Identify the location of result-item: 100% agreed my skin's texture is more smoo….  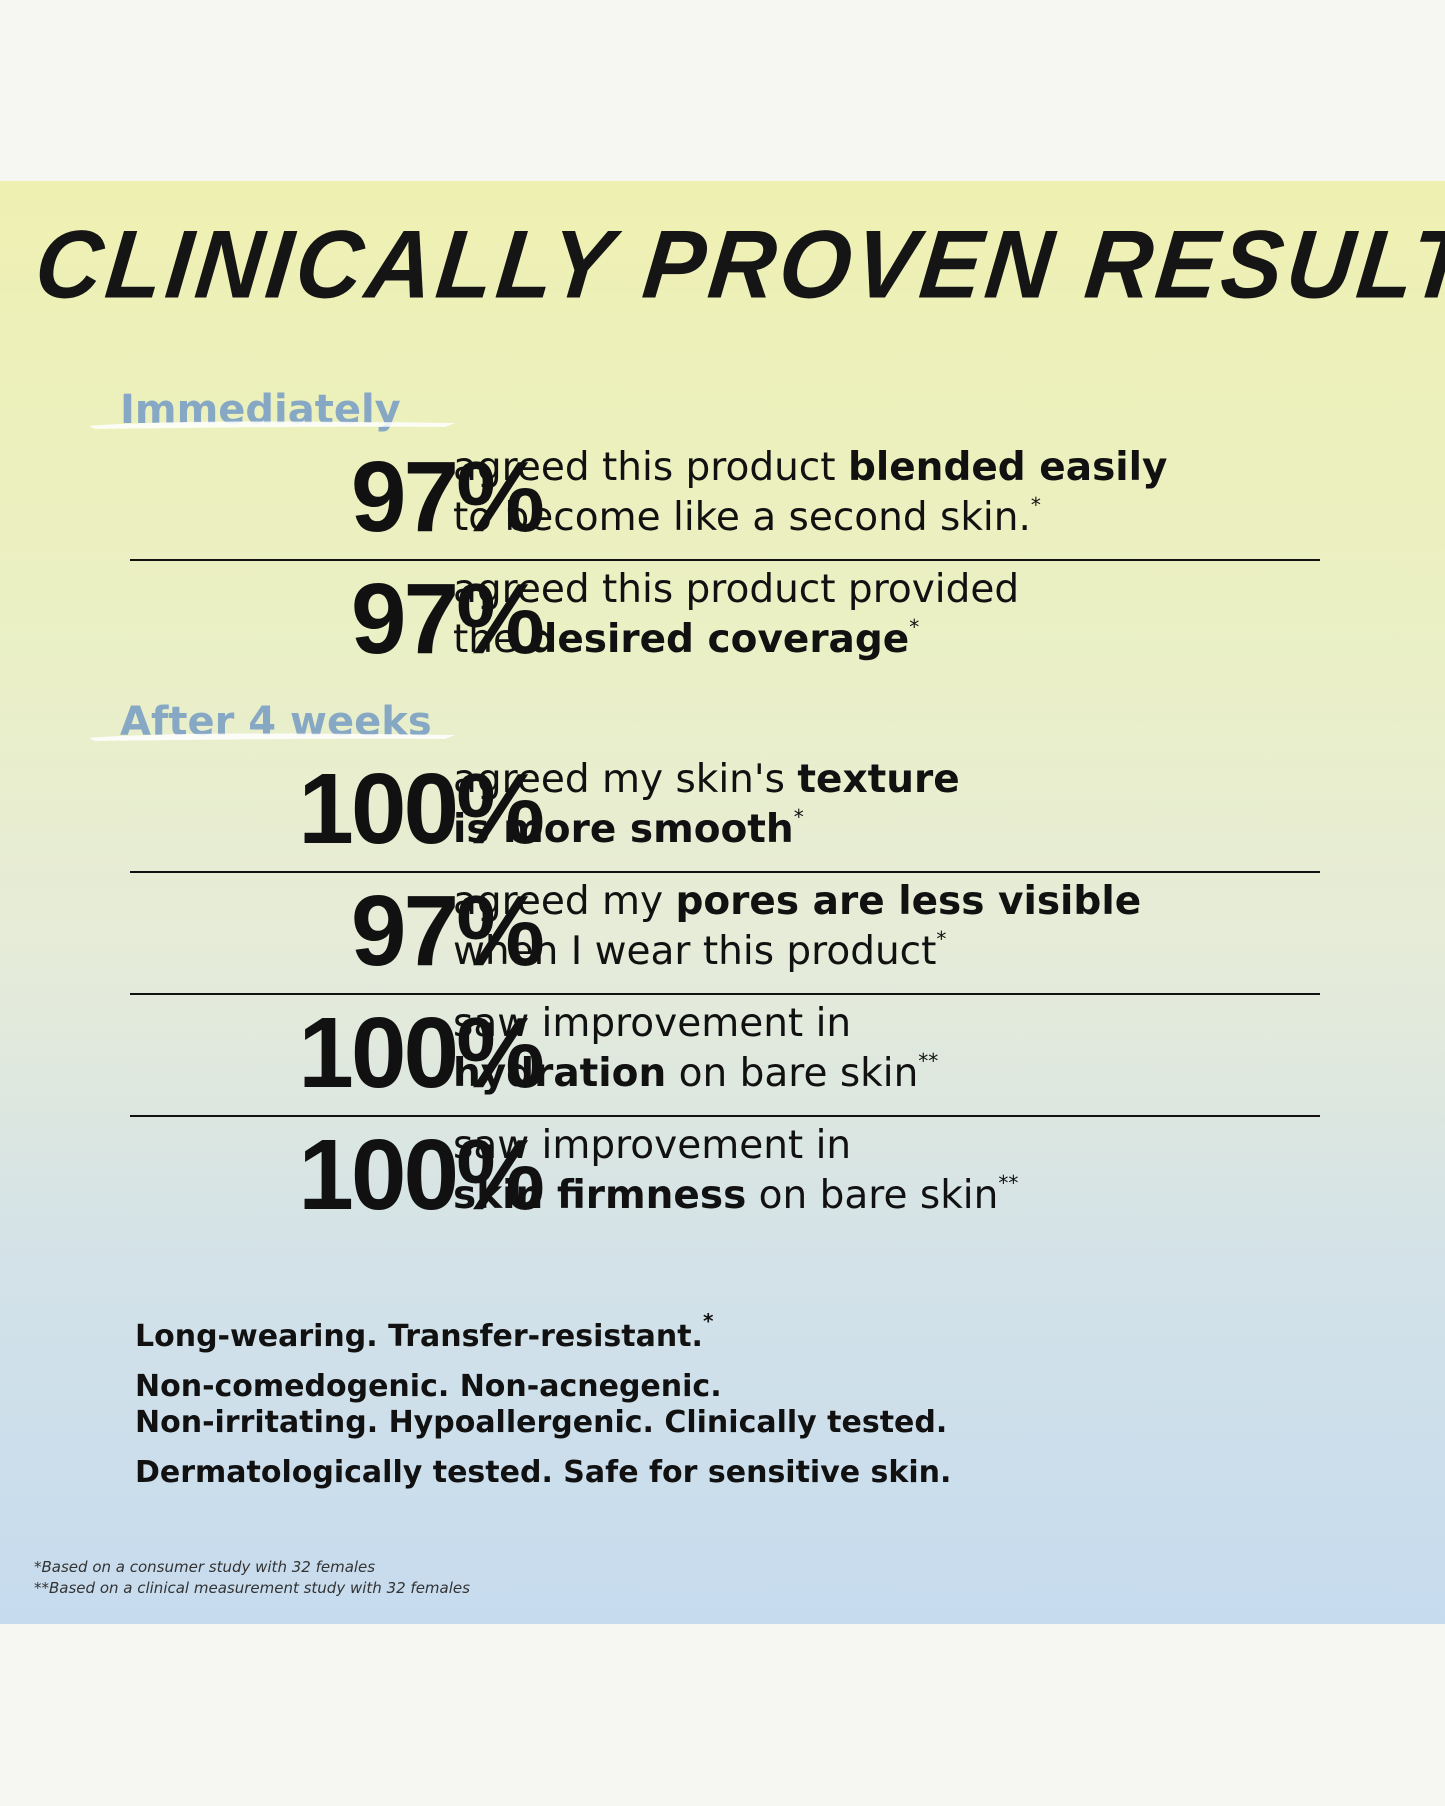
(725, 812).